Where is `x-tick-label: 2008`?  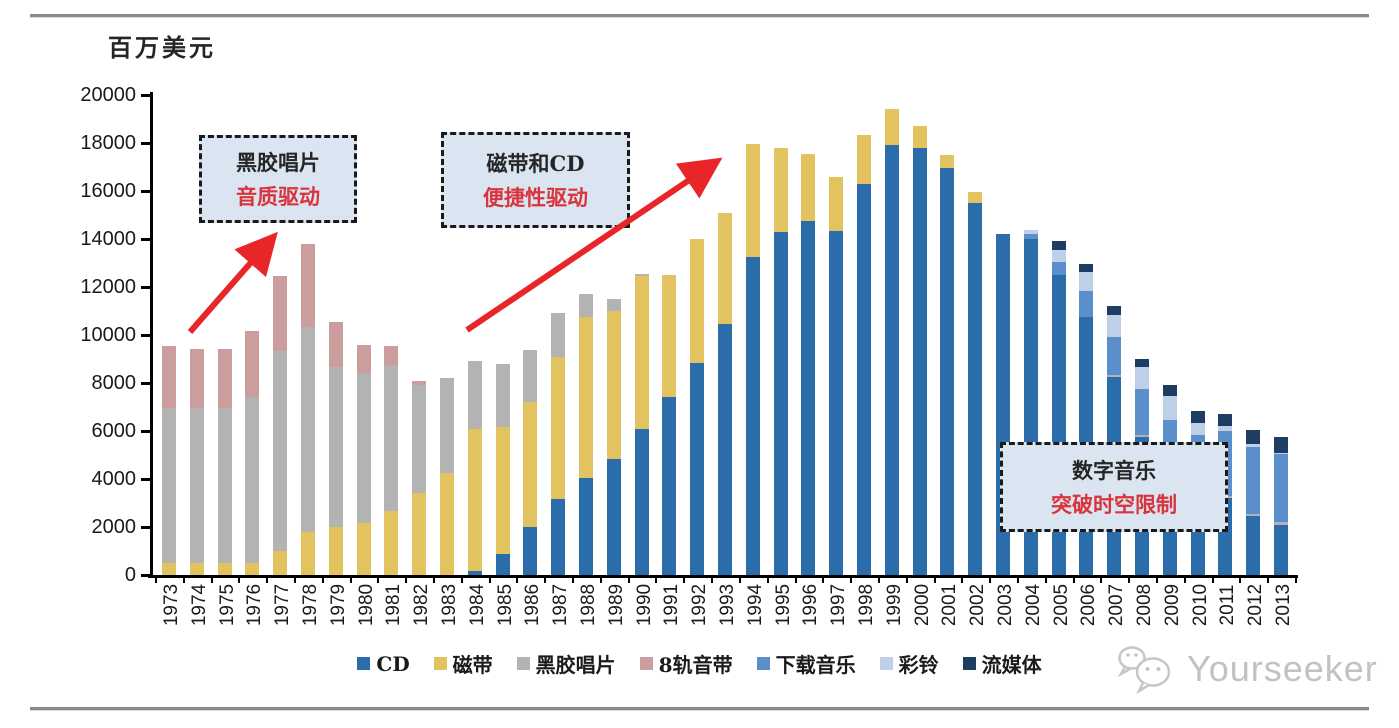
x-tick-label: 2008 is located at coordinates (1145, 605).